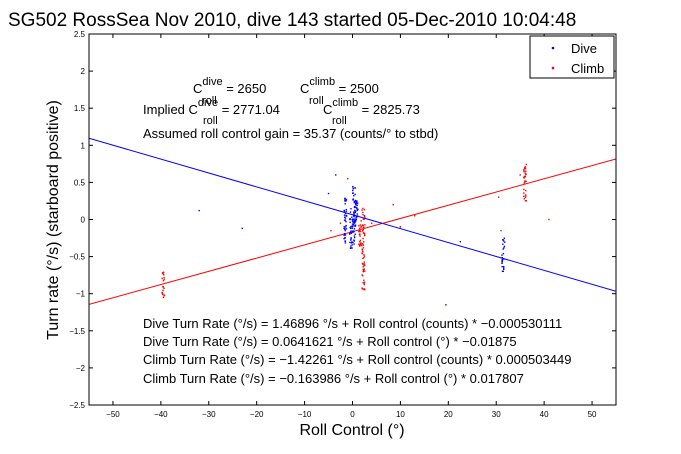 The image size is (681, 454). What do you see at coordinates (170, 109) in the screenshot?
I see `annotation-implied-prefix: Implied C` at bounding box center [170, 109].